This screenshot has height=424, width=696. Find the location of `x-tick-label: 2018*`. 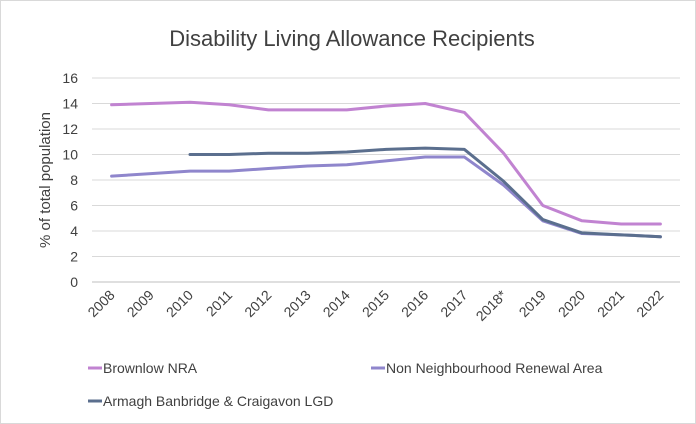

x-tick-label: 2018* is located at coordinates (492, 305).